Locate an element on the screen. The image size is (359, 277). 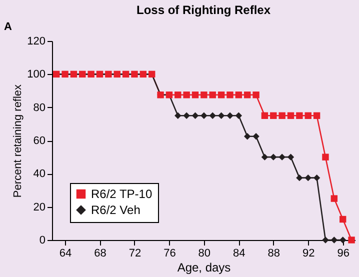
y-tick-label: 120 is located at coordinates (36, 42).